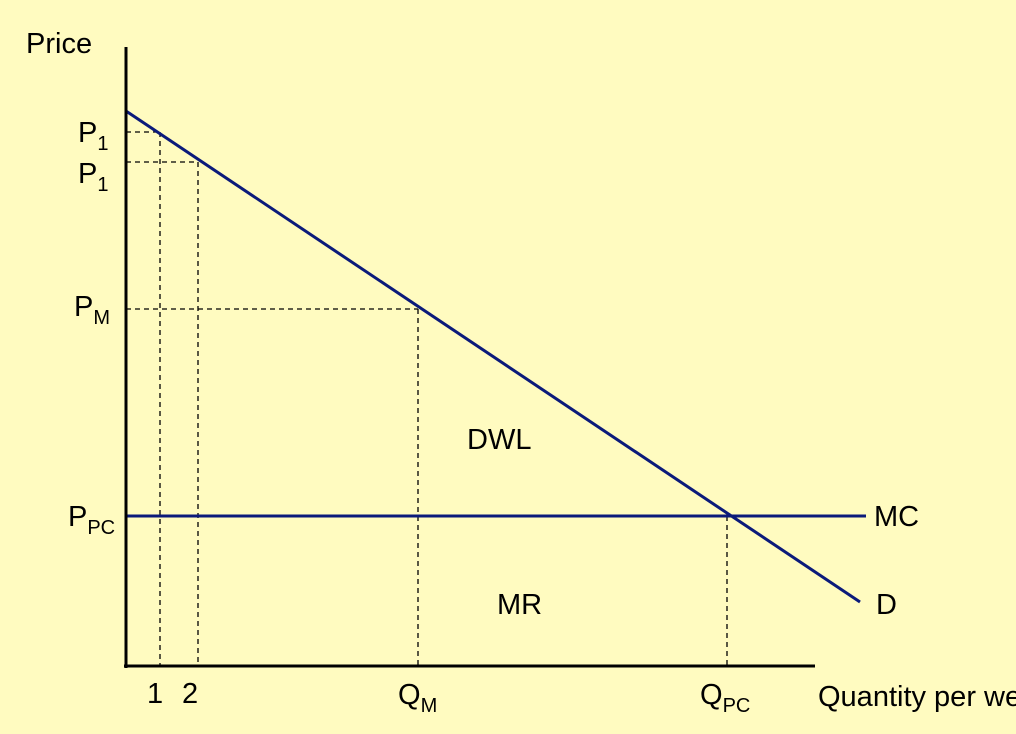  What do you see at coordinates (917, 697) in the screenshot?
I see `x-axis-label: Quantity per week` at bounding box center [917, 697].